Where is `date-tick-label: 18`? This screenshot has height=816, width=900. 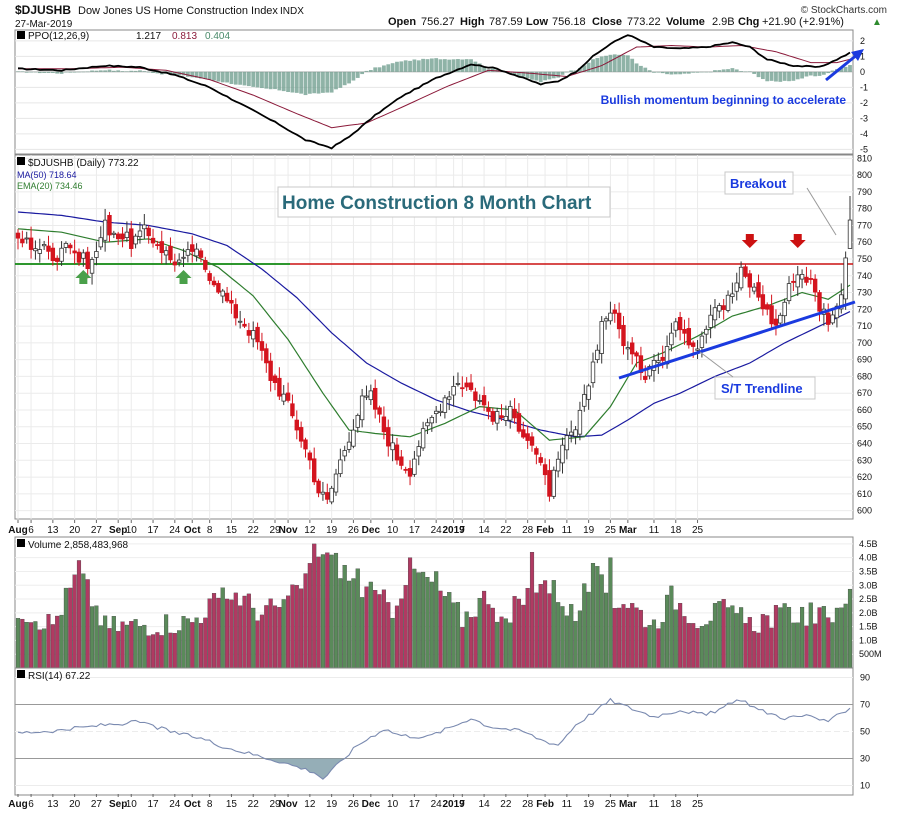
date-tick-label: 18 is located at coordinates (676, 530).